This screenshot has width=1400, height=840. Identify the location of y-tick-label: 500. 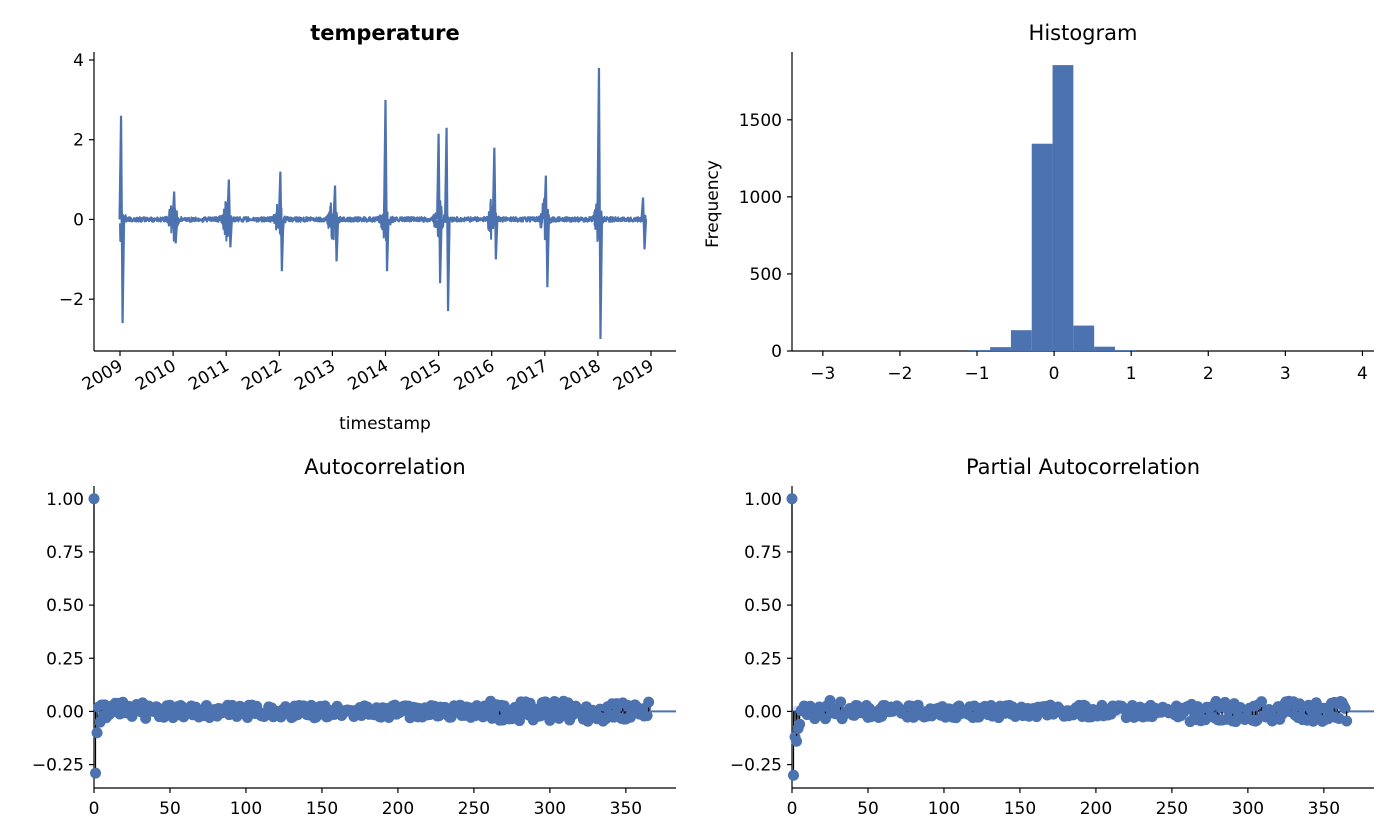
(766, 275).